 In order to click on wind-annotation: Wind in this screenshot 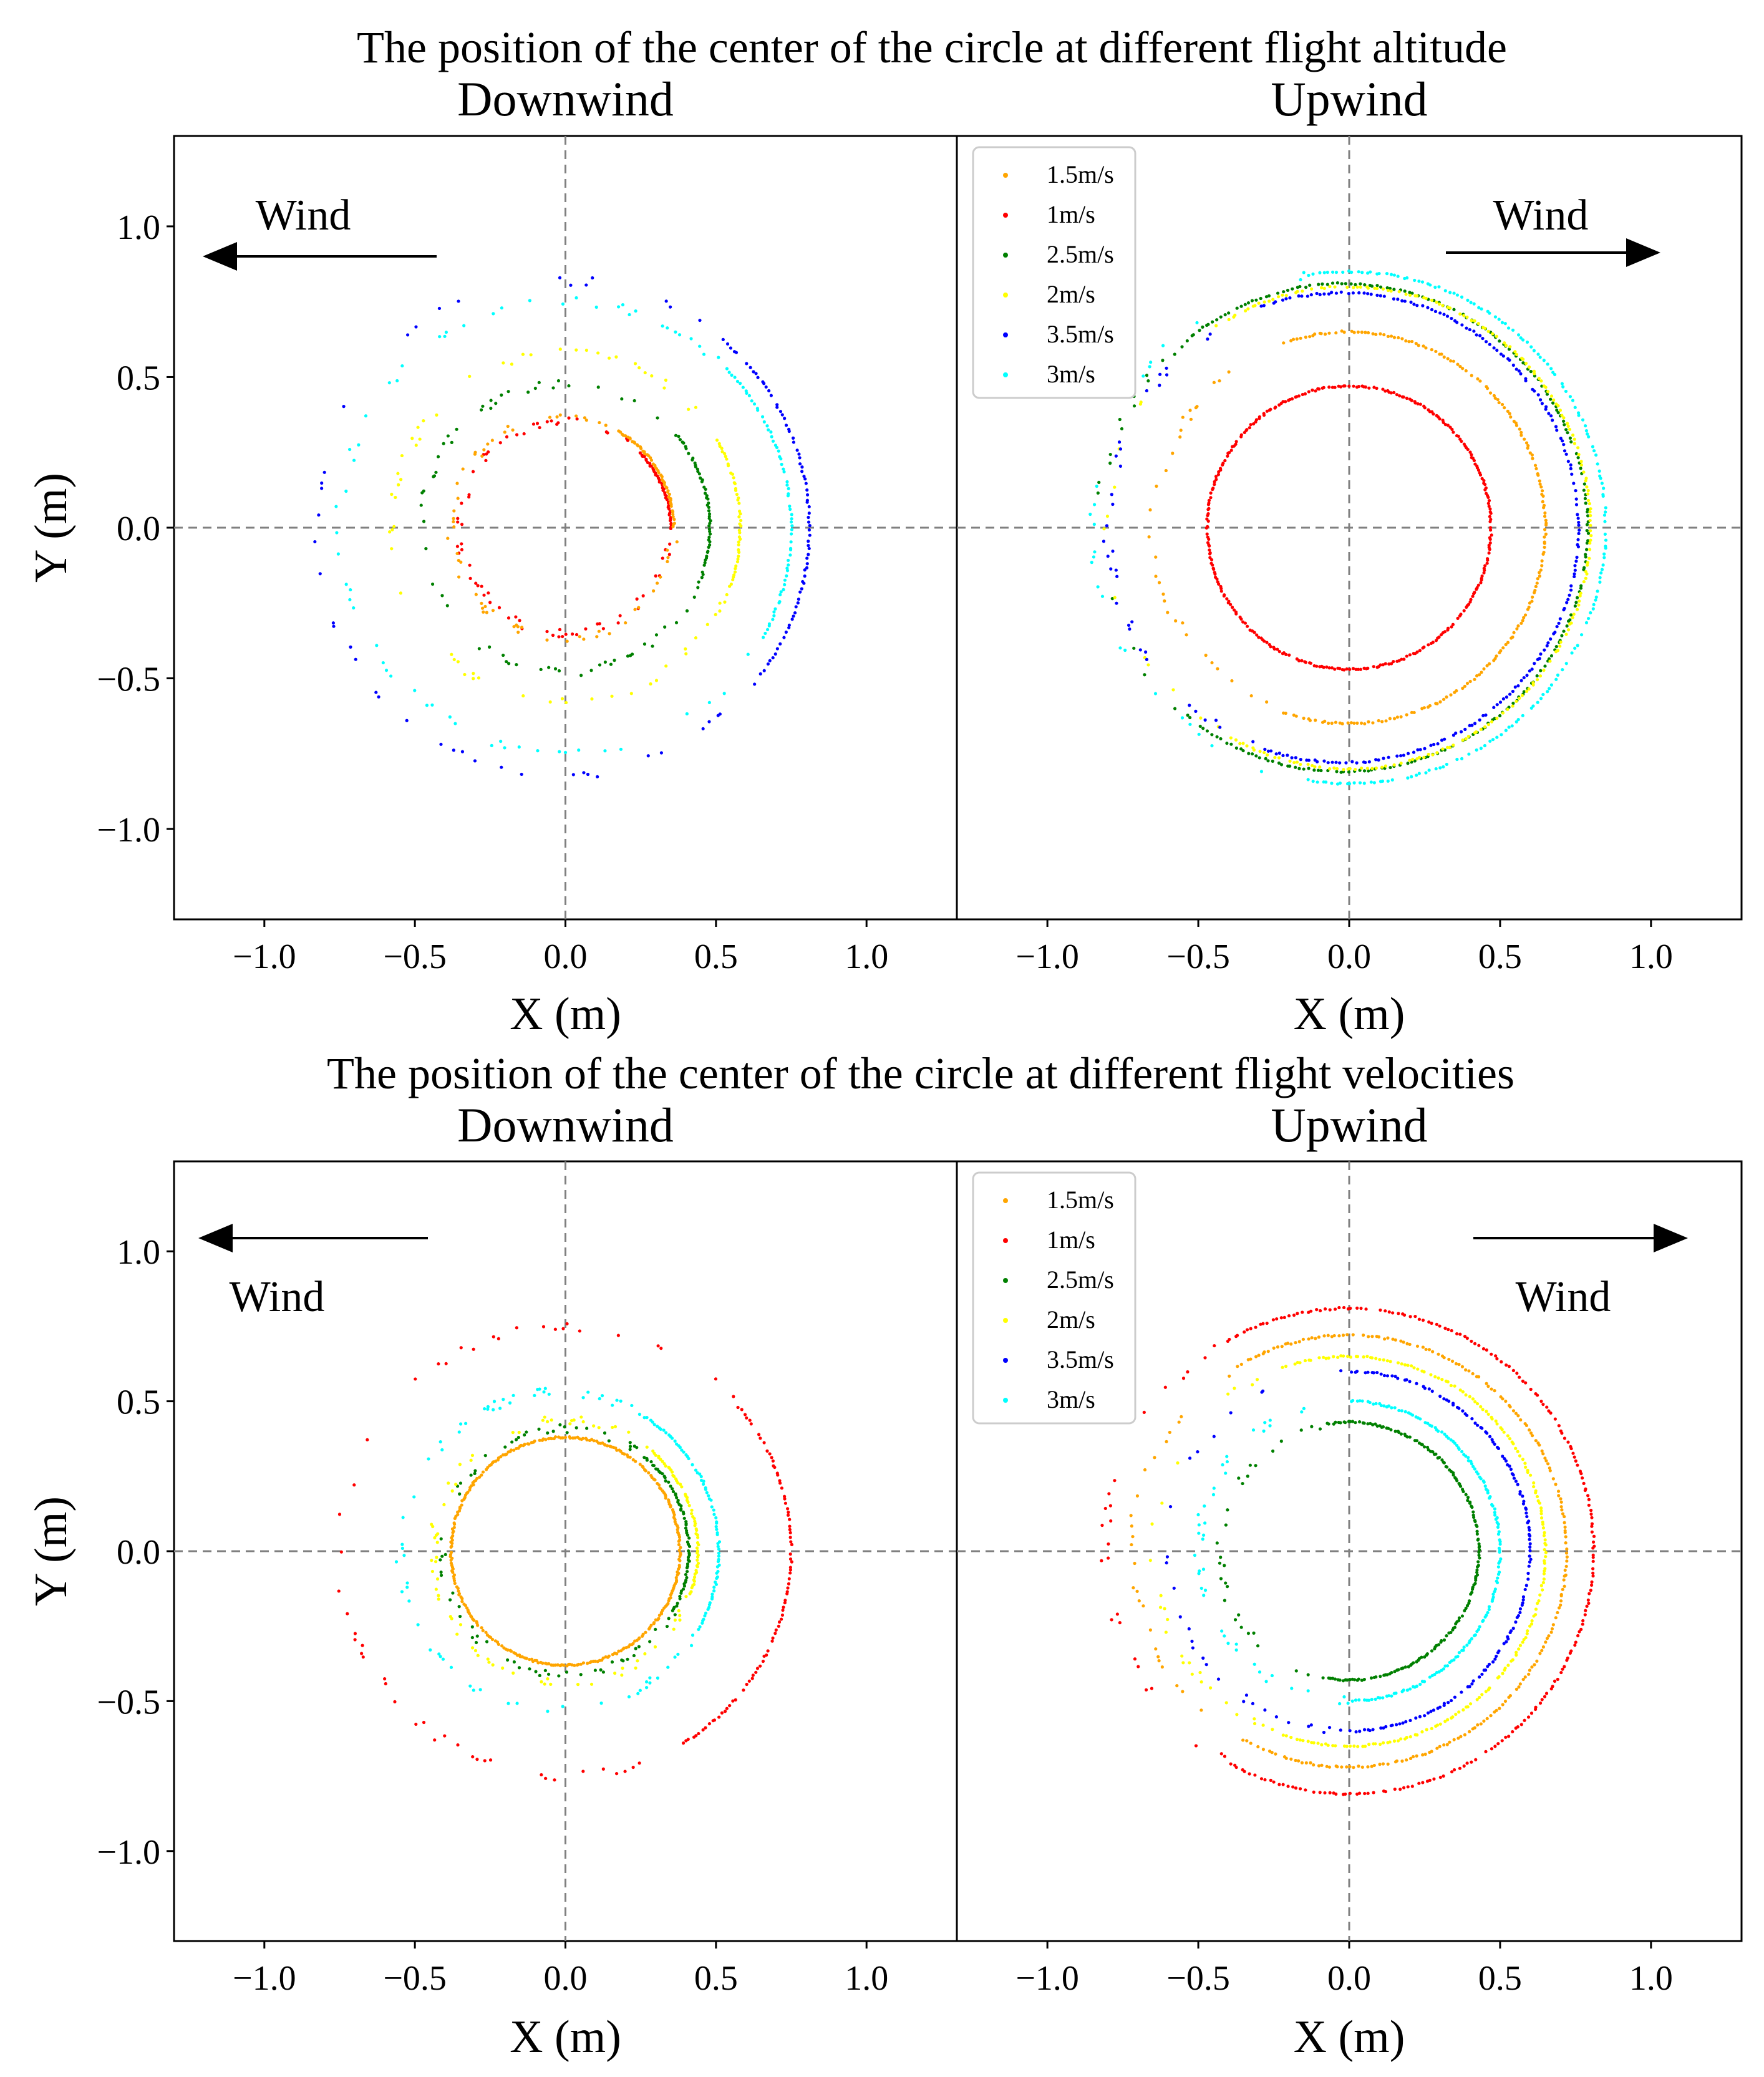, I will do `click(320, 231)`.